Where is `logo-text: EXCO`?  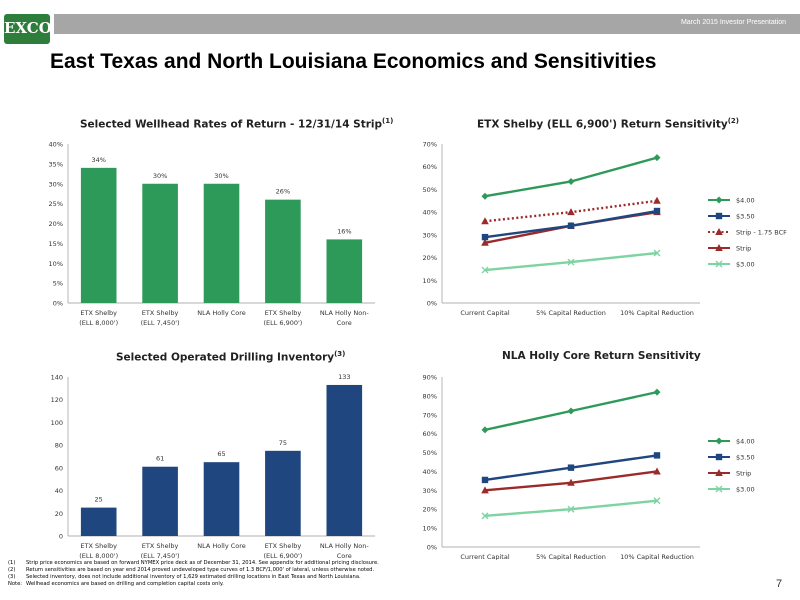
logo-text: EXCO is located at coordinates (28, 28).